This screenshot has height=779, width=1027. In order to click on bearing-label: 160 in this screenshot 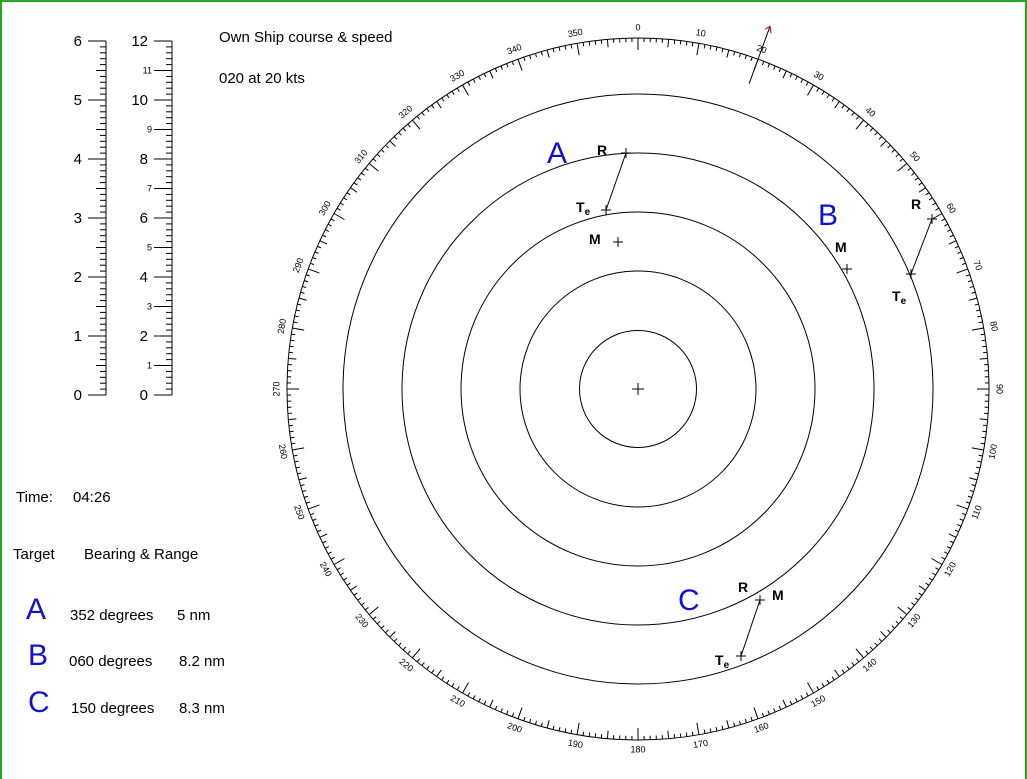, I will do `click(761, 727)`.